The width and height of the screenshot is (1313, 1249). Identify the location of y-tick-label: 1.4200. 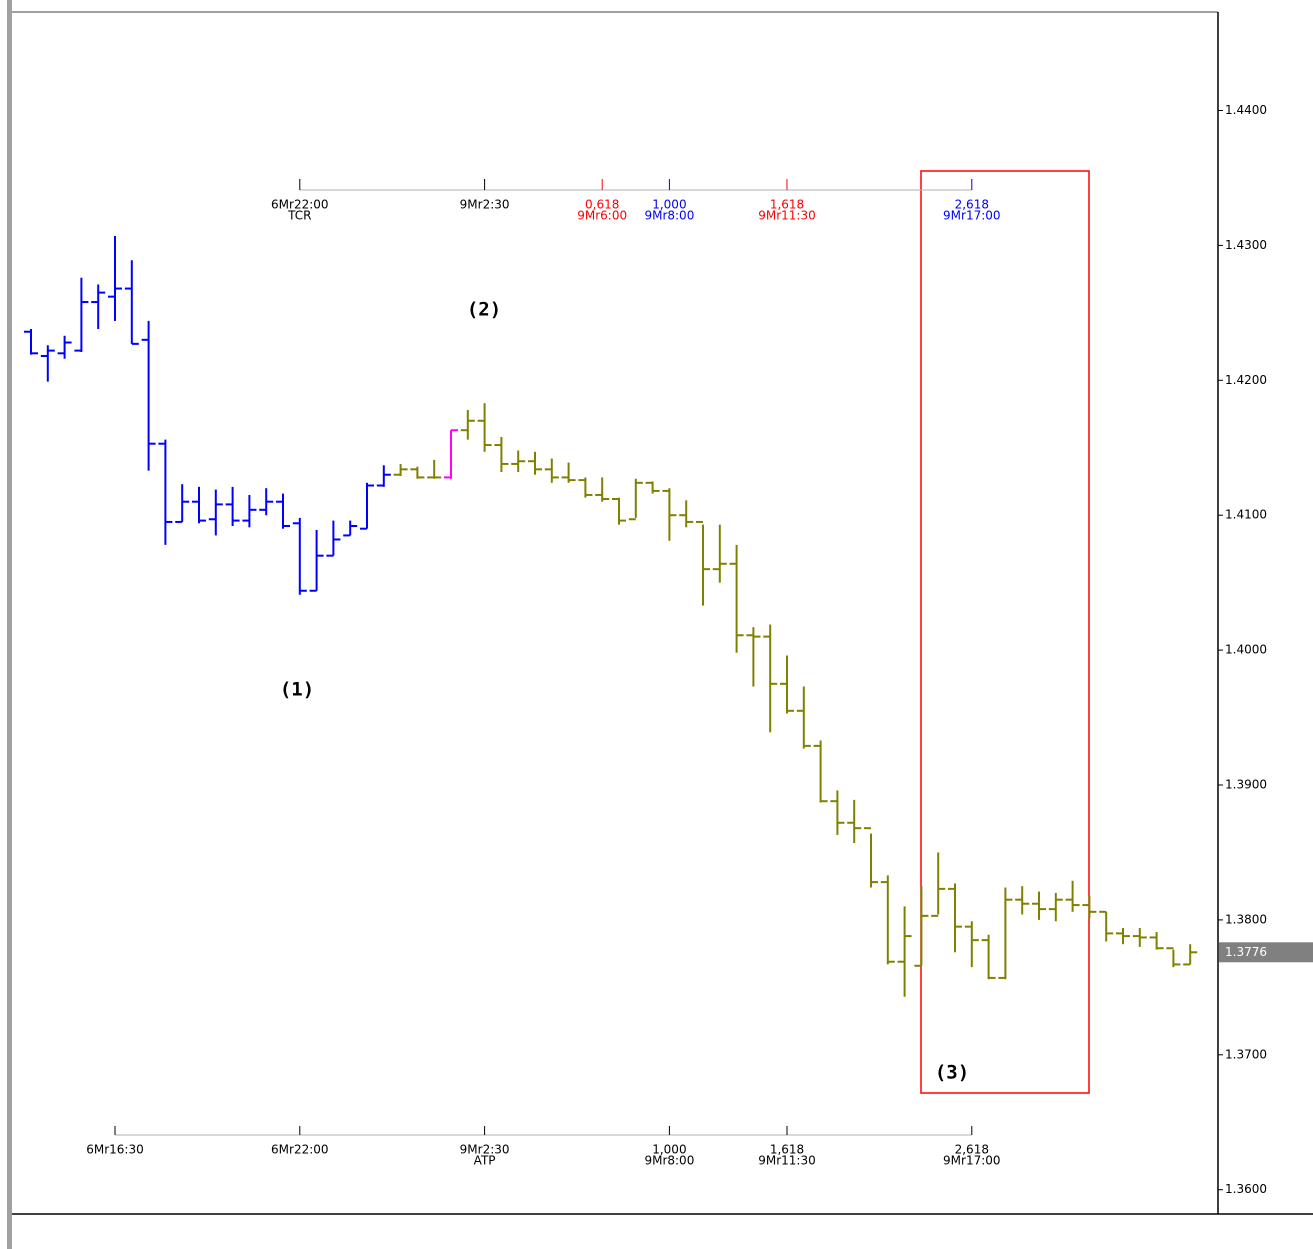
(1246, 380).